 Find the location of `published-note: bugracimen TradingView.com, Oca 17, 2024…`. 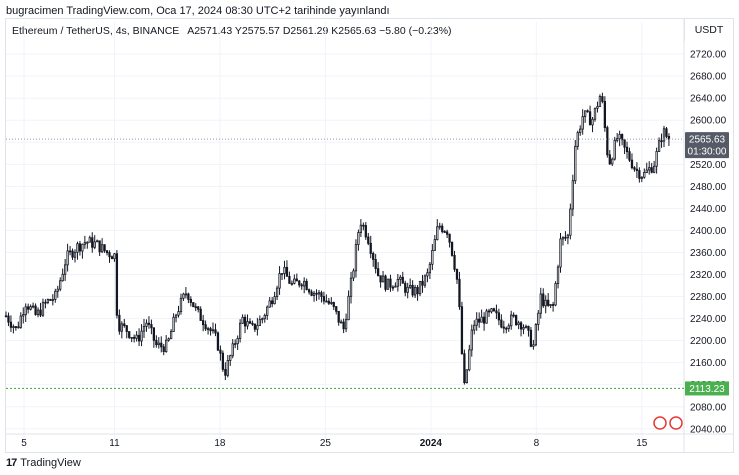

published-note: bugracimen TradingView.com, Oca 17, 2024… is located at coordinates (198, 11).